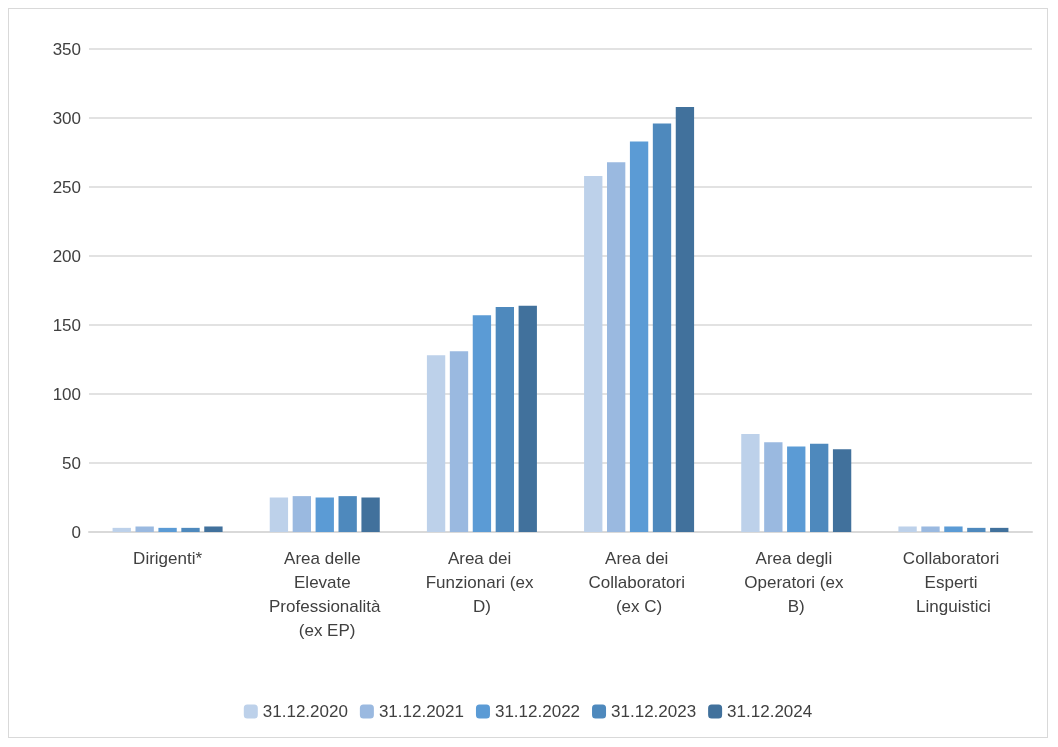 Image resolution: width=1058 pixels, height=747 pixels. Describe the element at coordinates (305, 711) in the screenshot. I see `legend-label: 31.12.2020` at that location.